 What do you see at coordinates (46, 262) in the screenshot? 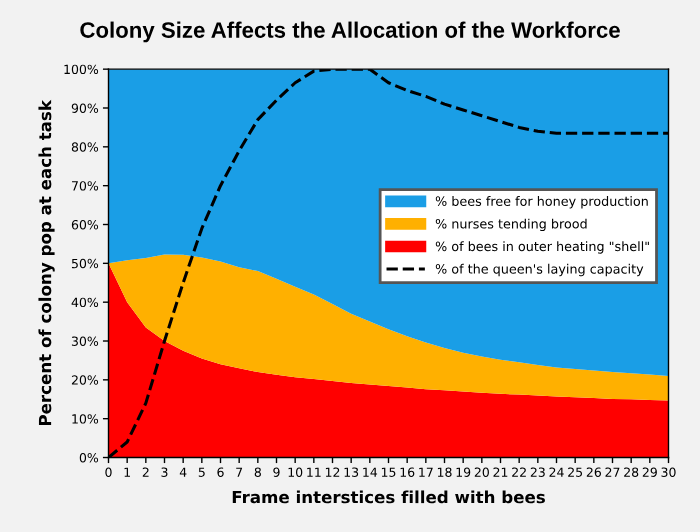
I see `y-axis-title: Percent of colony pop at each task` at bounding box center [46, 262].